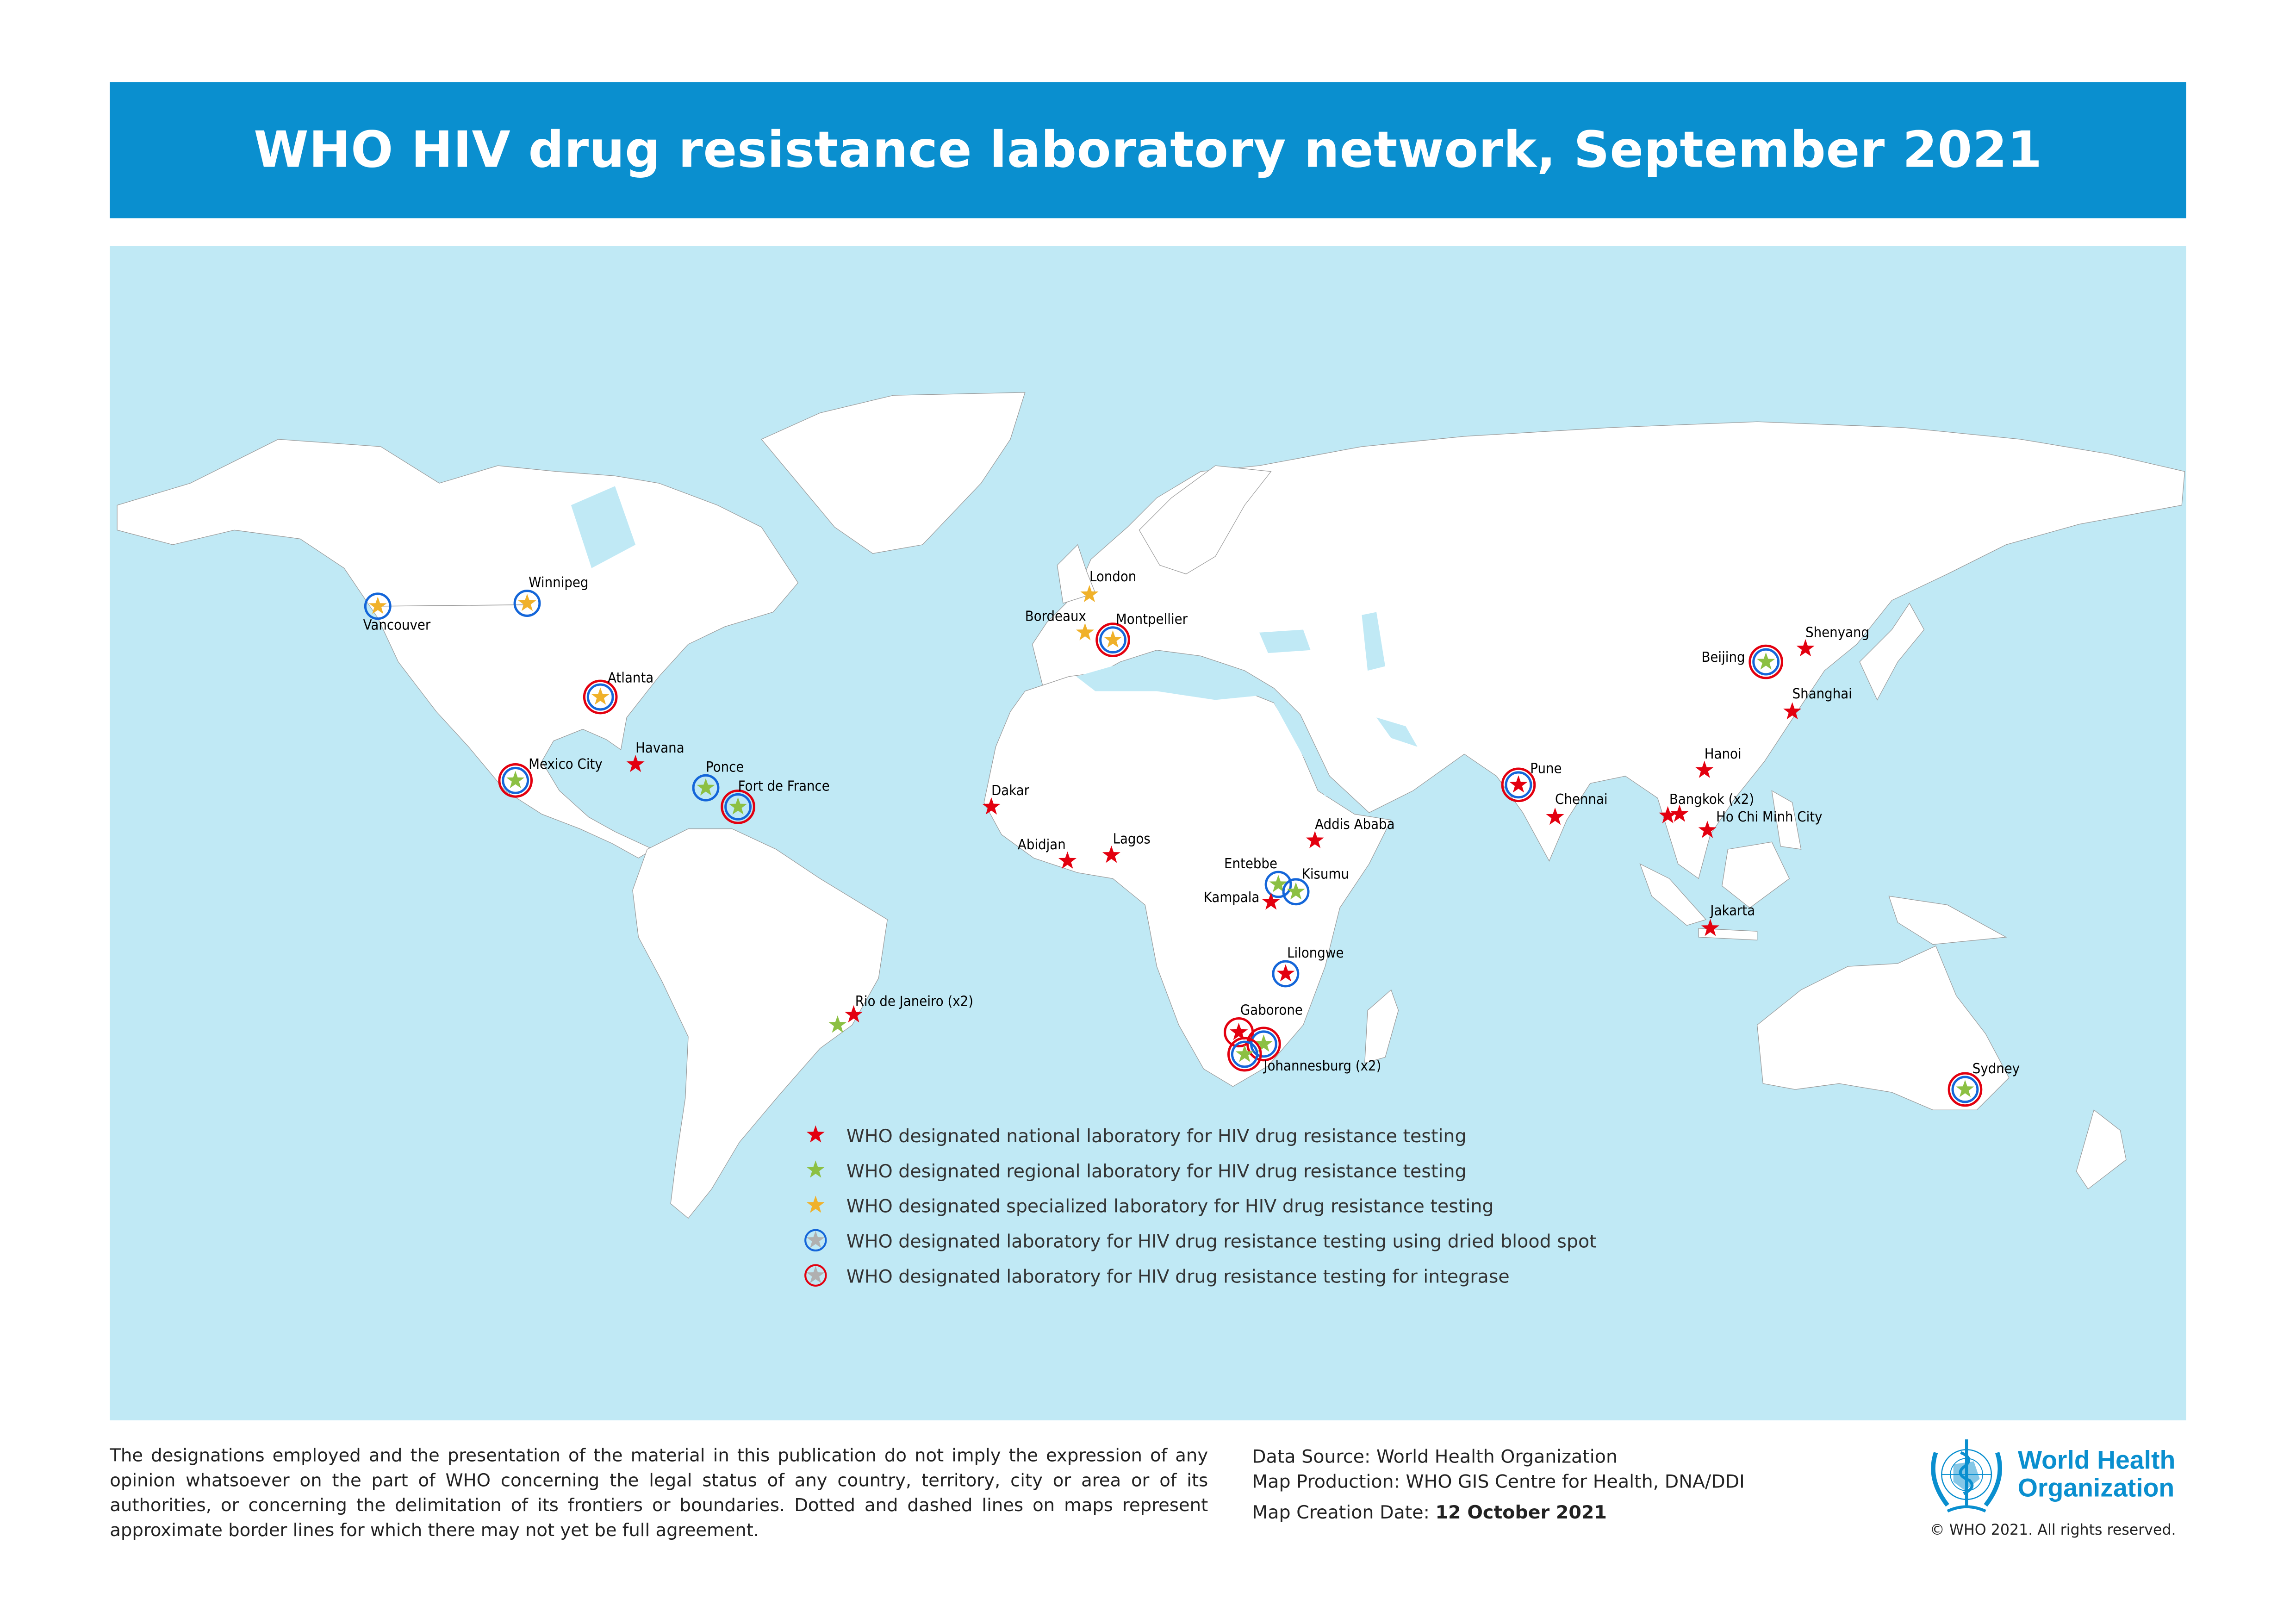  Describe the element at coordinates (1011, 791) in the screenshot. I see `city-label: Dakar` at that location.